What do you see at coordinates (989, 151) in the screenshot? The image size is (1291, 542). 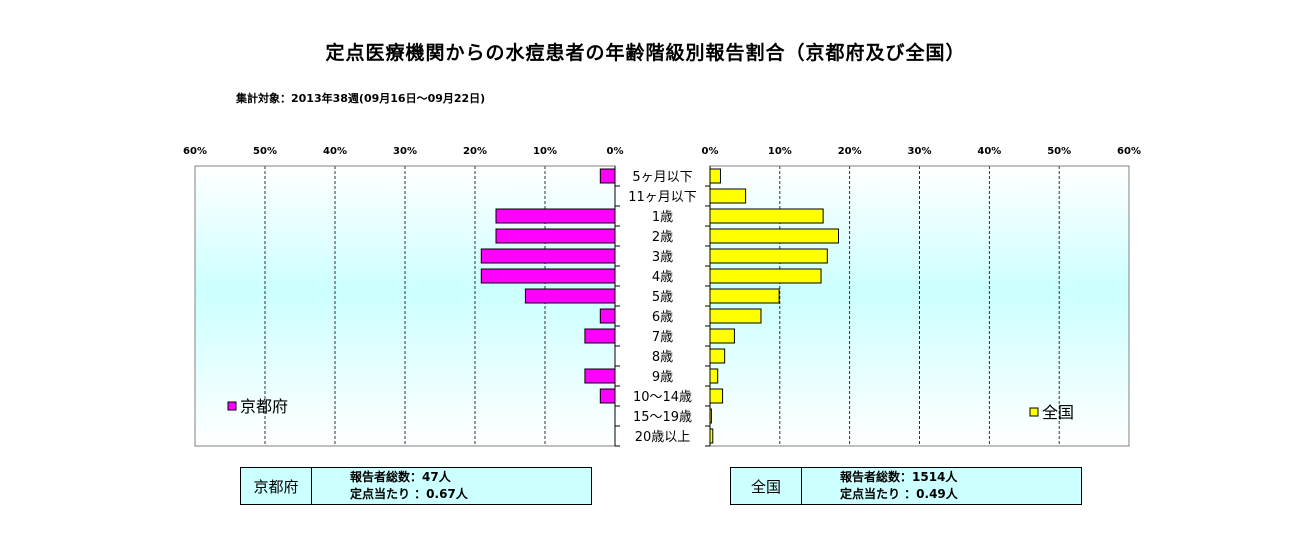 I see `x-tick-label-right: 40%` at bounding box center [989, 151].